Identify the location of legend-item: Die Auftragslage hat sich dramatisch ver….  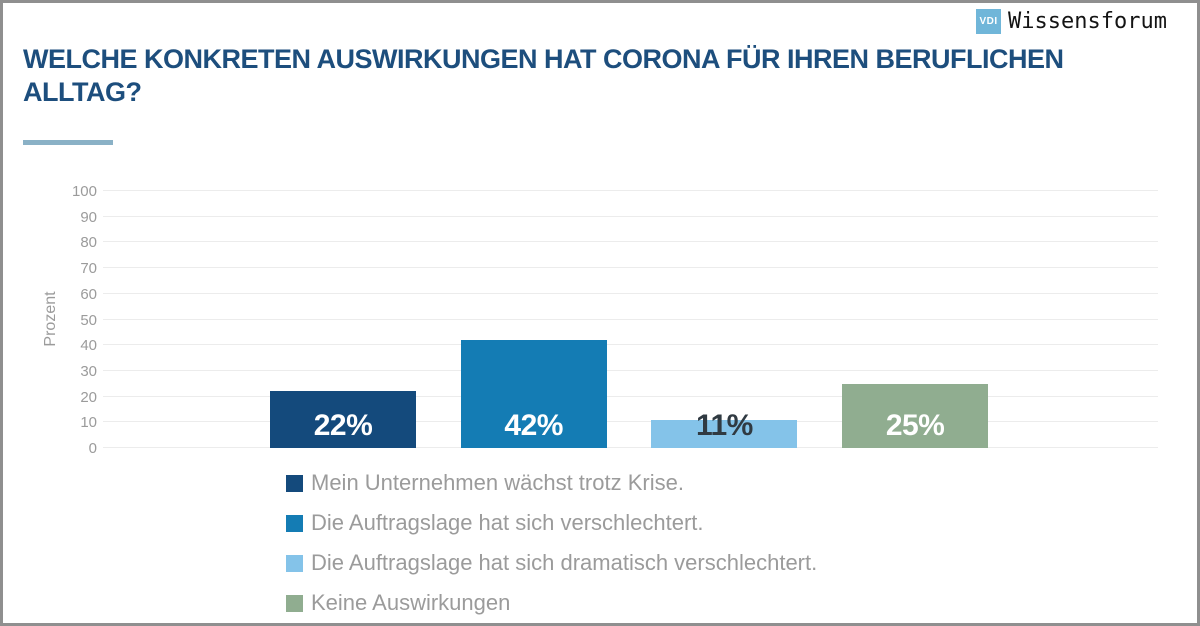
(552, 562).